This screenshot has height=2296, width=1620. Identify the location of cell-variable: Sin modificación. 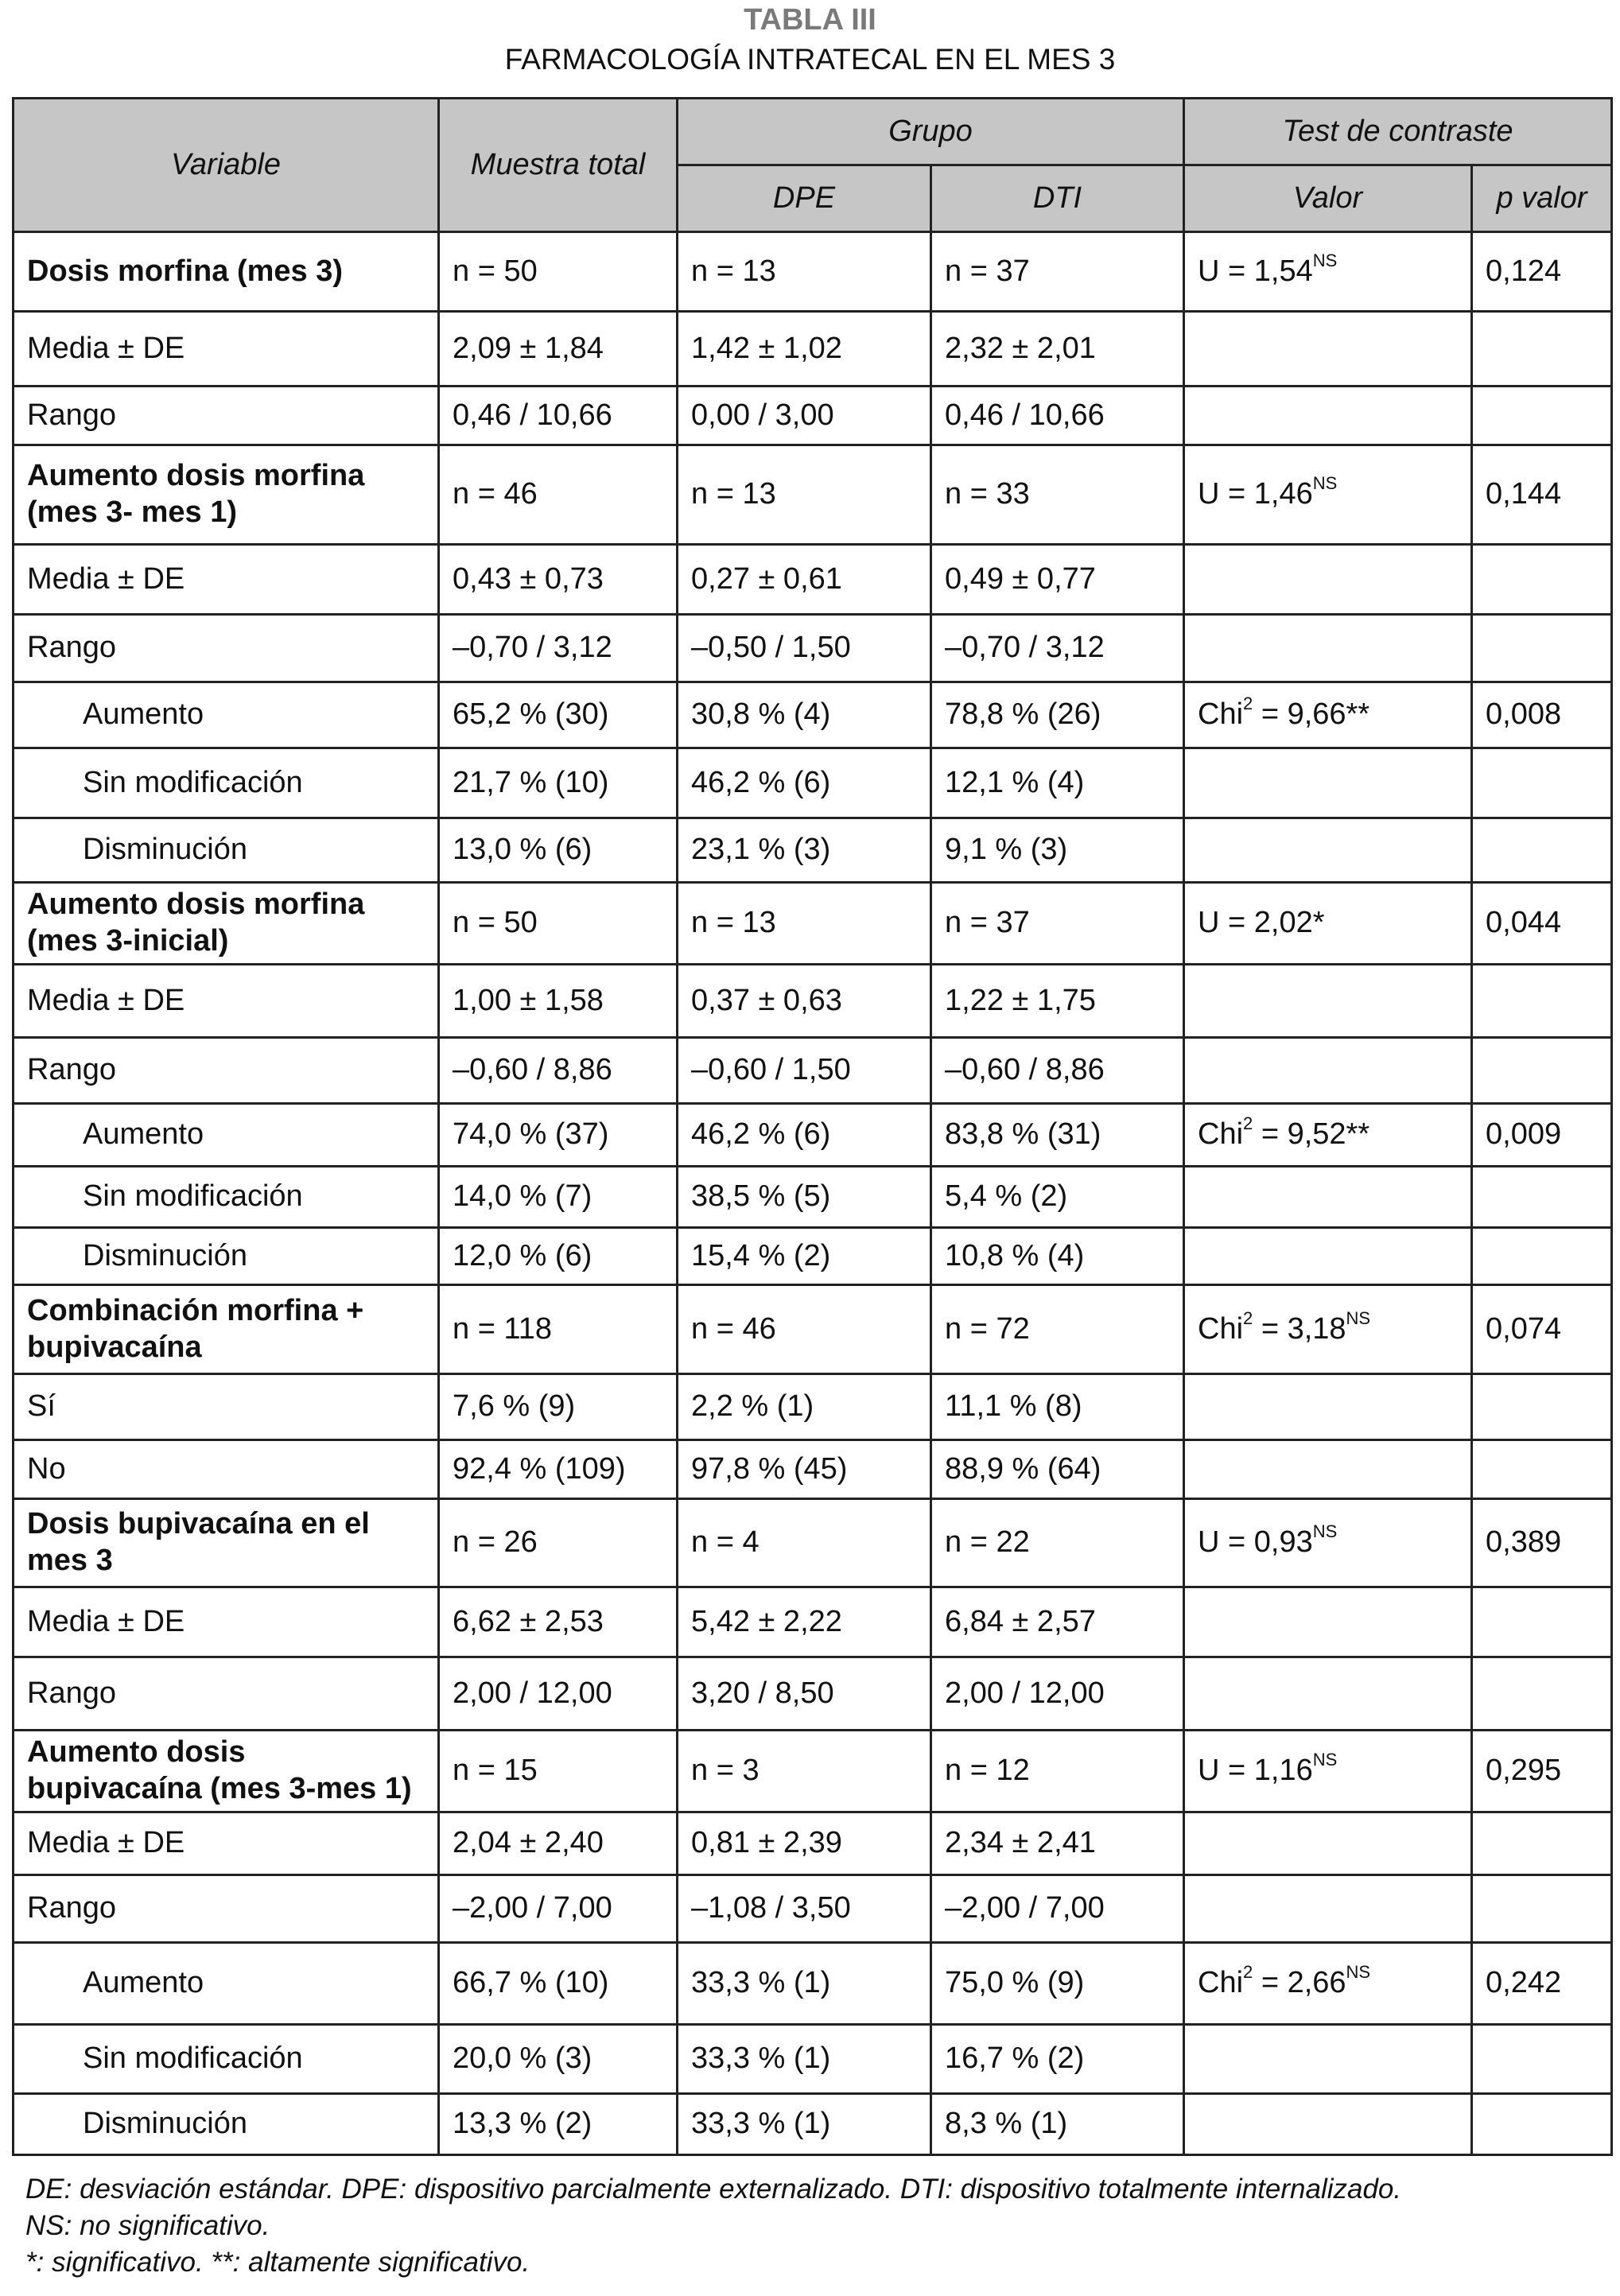
(226, 2059).